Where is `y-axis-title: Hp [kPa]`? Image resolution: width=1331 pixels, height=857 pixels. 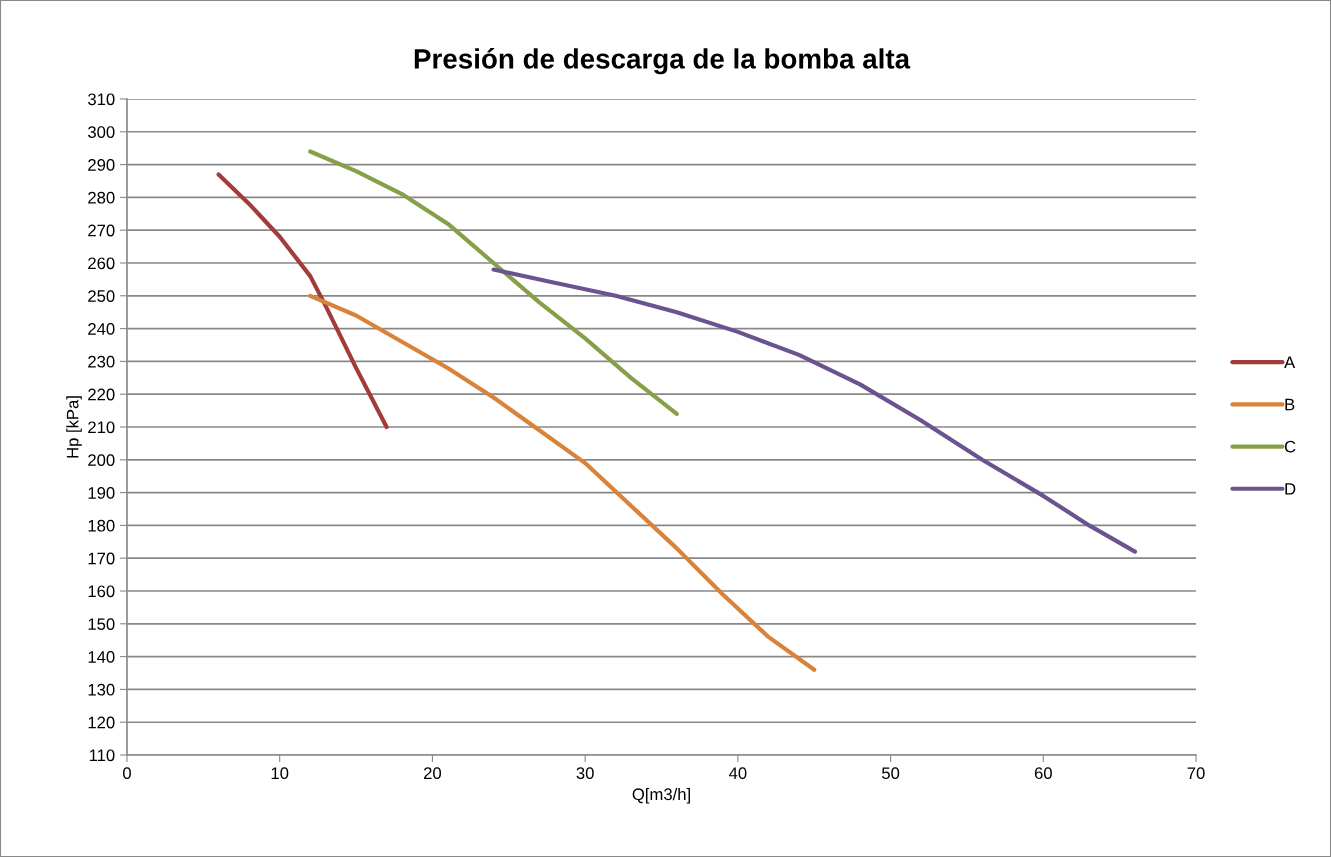
y-axis-title: Hp [kPa] is located at coordinates (74, 427).